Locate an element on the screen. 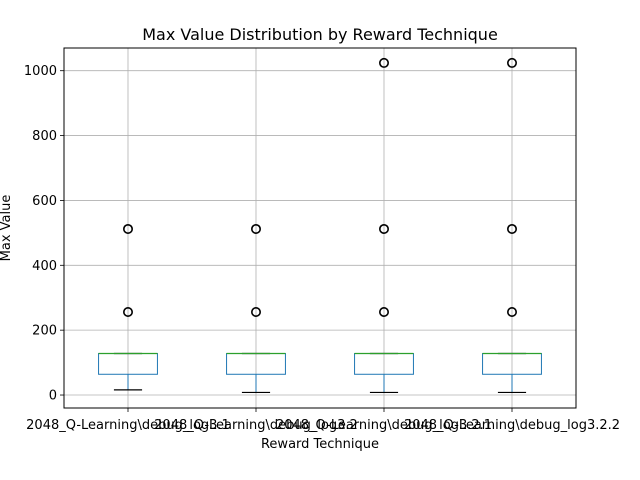 The height and width of the screenshot is (480, 640). y-tick-label-4: 800 is located at coordinates (44, 136).